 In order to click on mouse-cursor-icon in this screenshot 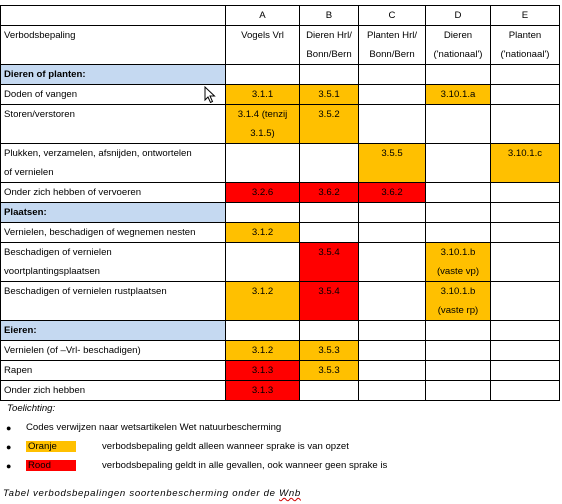, I will do `click(210, 95)`.